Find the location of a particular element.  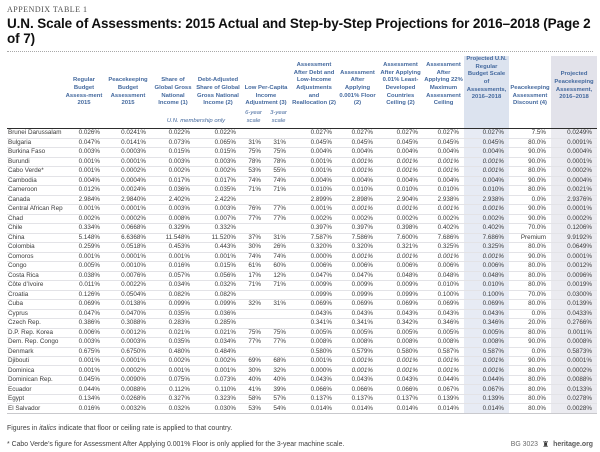

value-cell: 2.9376% is located at coordinates (574, 199).